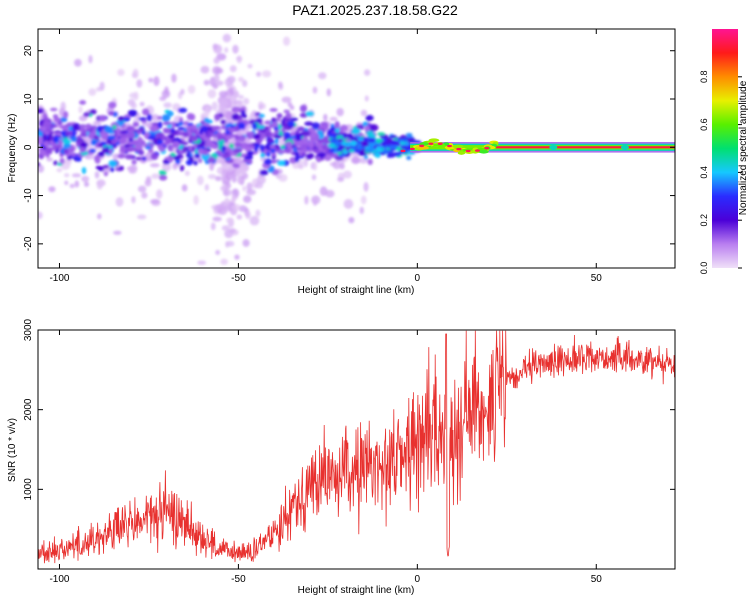  I want to click on snr-ytick-label: 1000, so click(28, 489).